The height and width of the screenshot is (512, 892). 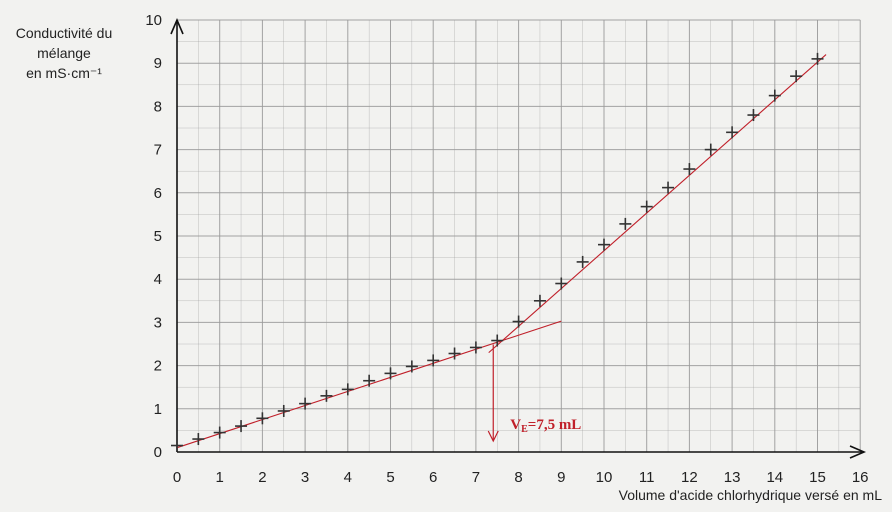 I want to click on y-axis-label-line-3: en mS·cm⁻¹, so click(x=64, y=73).